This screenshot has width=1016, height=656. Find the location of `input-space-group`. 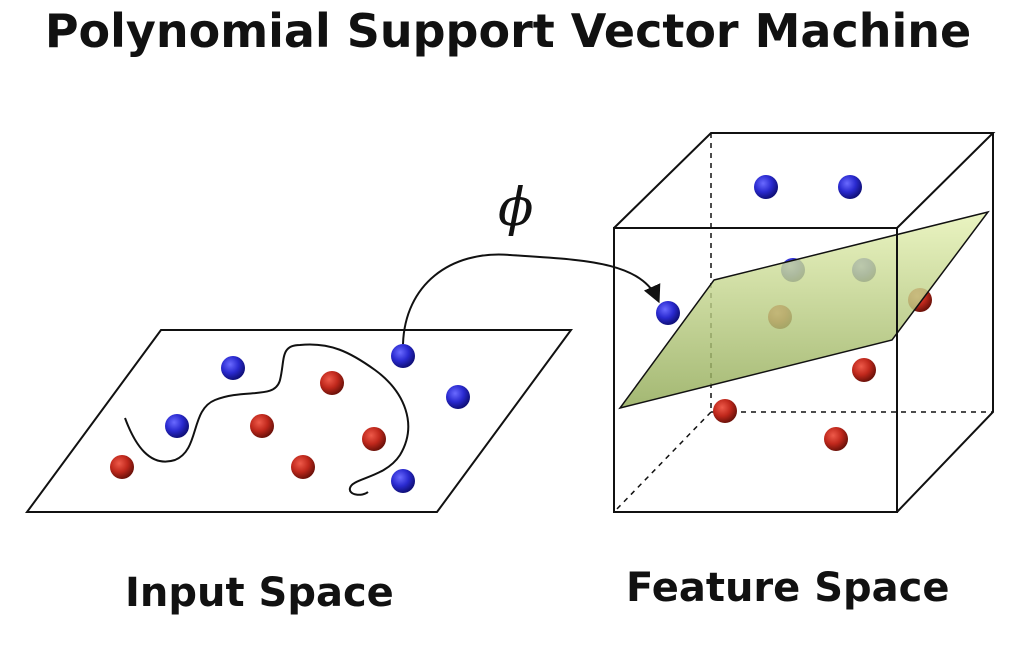

input-space-group is located at coordinates (299, 421).